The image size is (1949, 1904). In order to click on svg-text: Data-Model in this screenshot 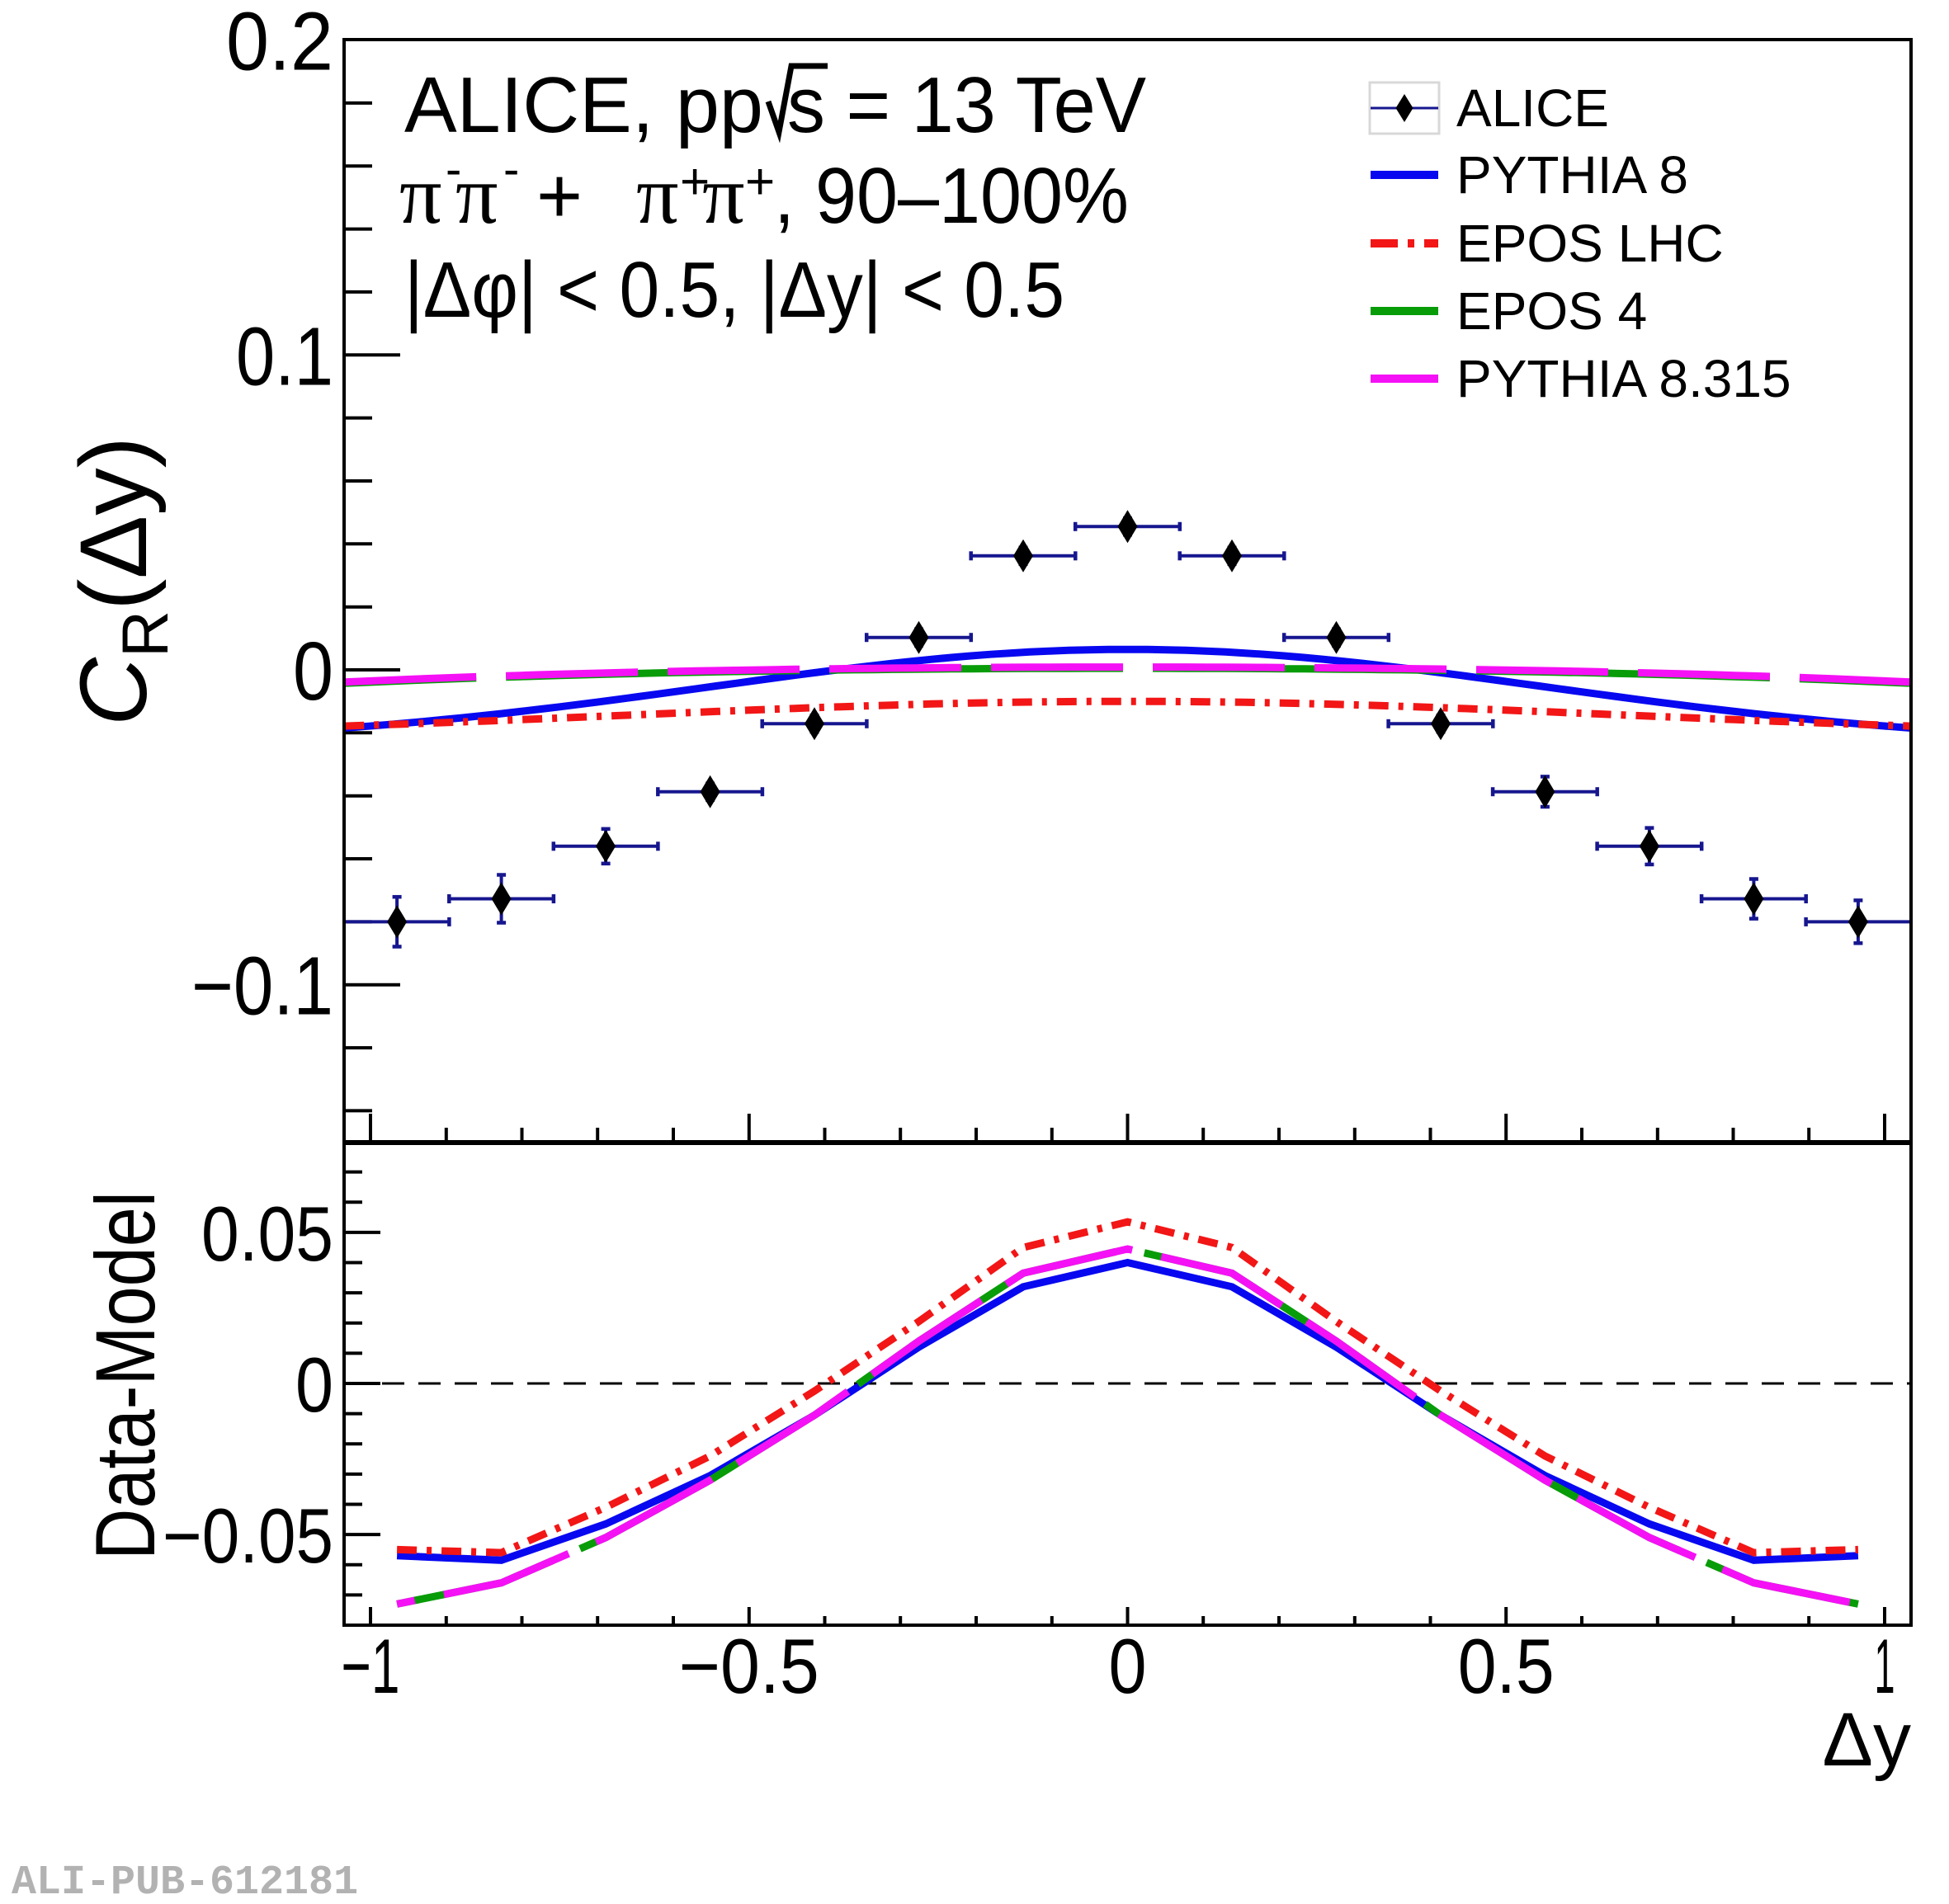, I will do `click(125, 1375)`.